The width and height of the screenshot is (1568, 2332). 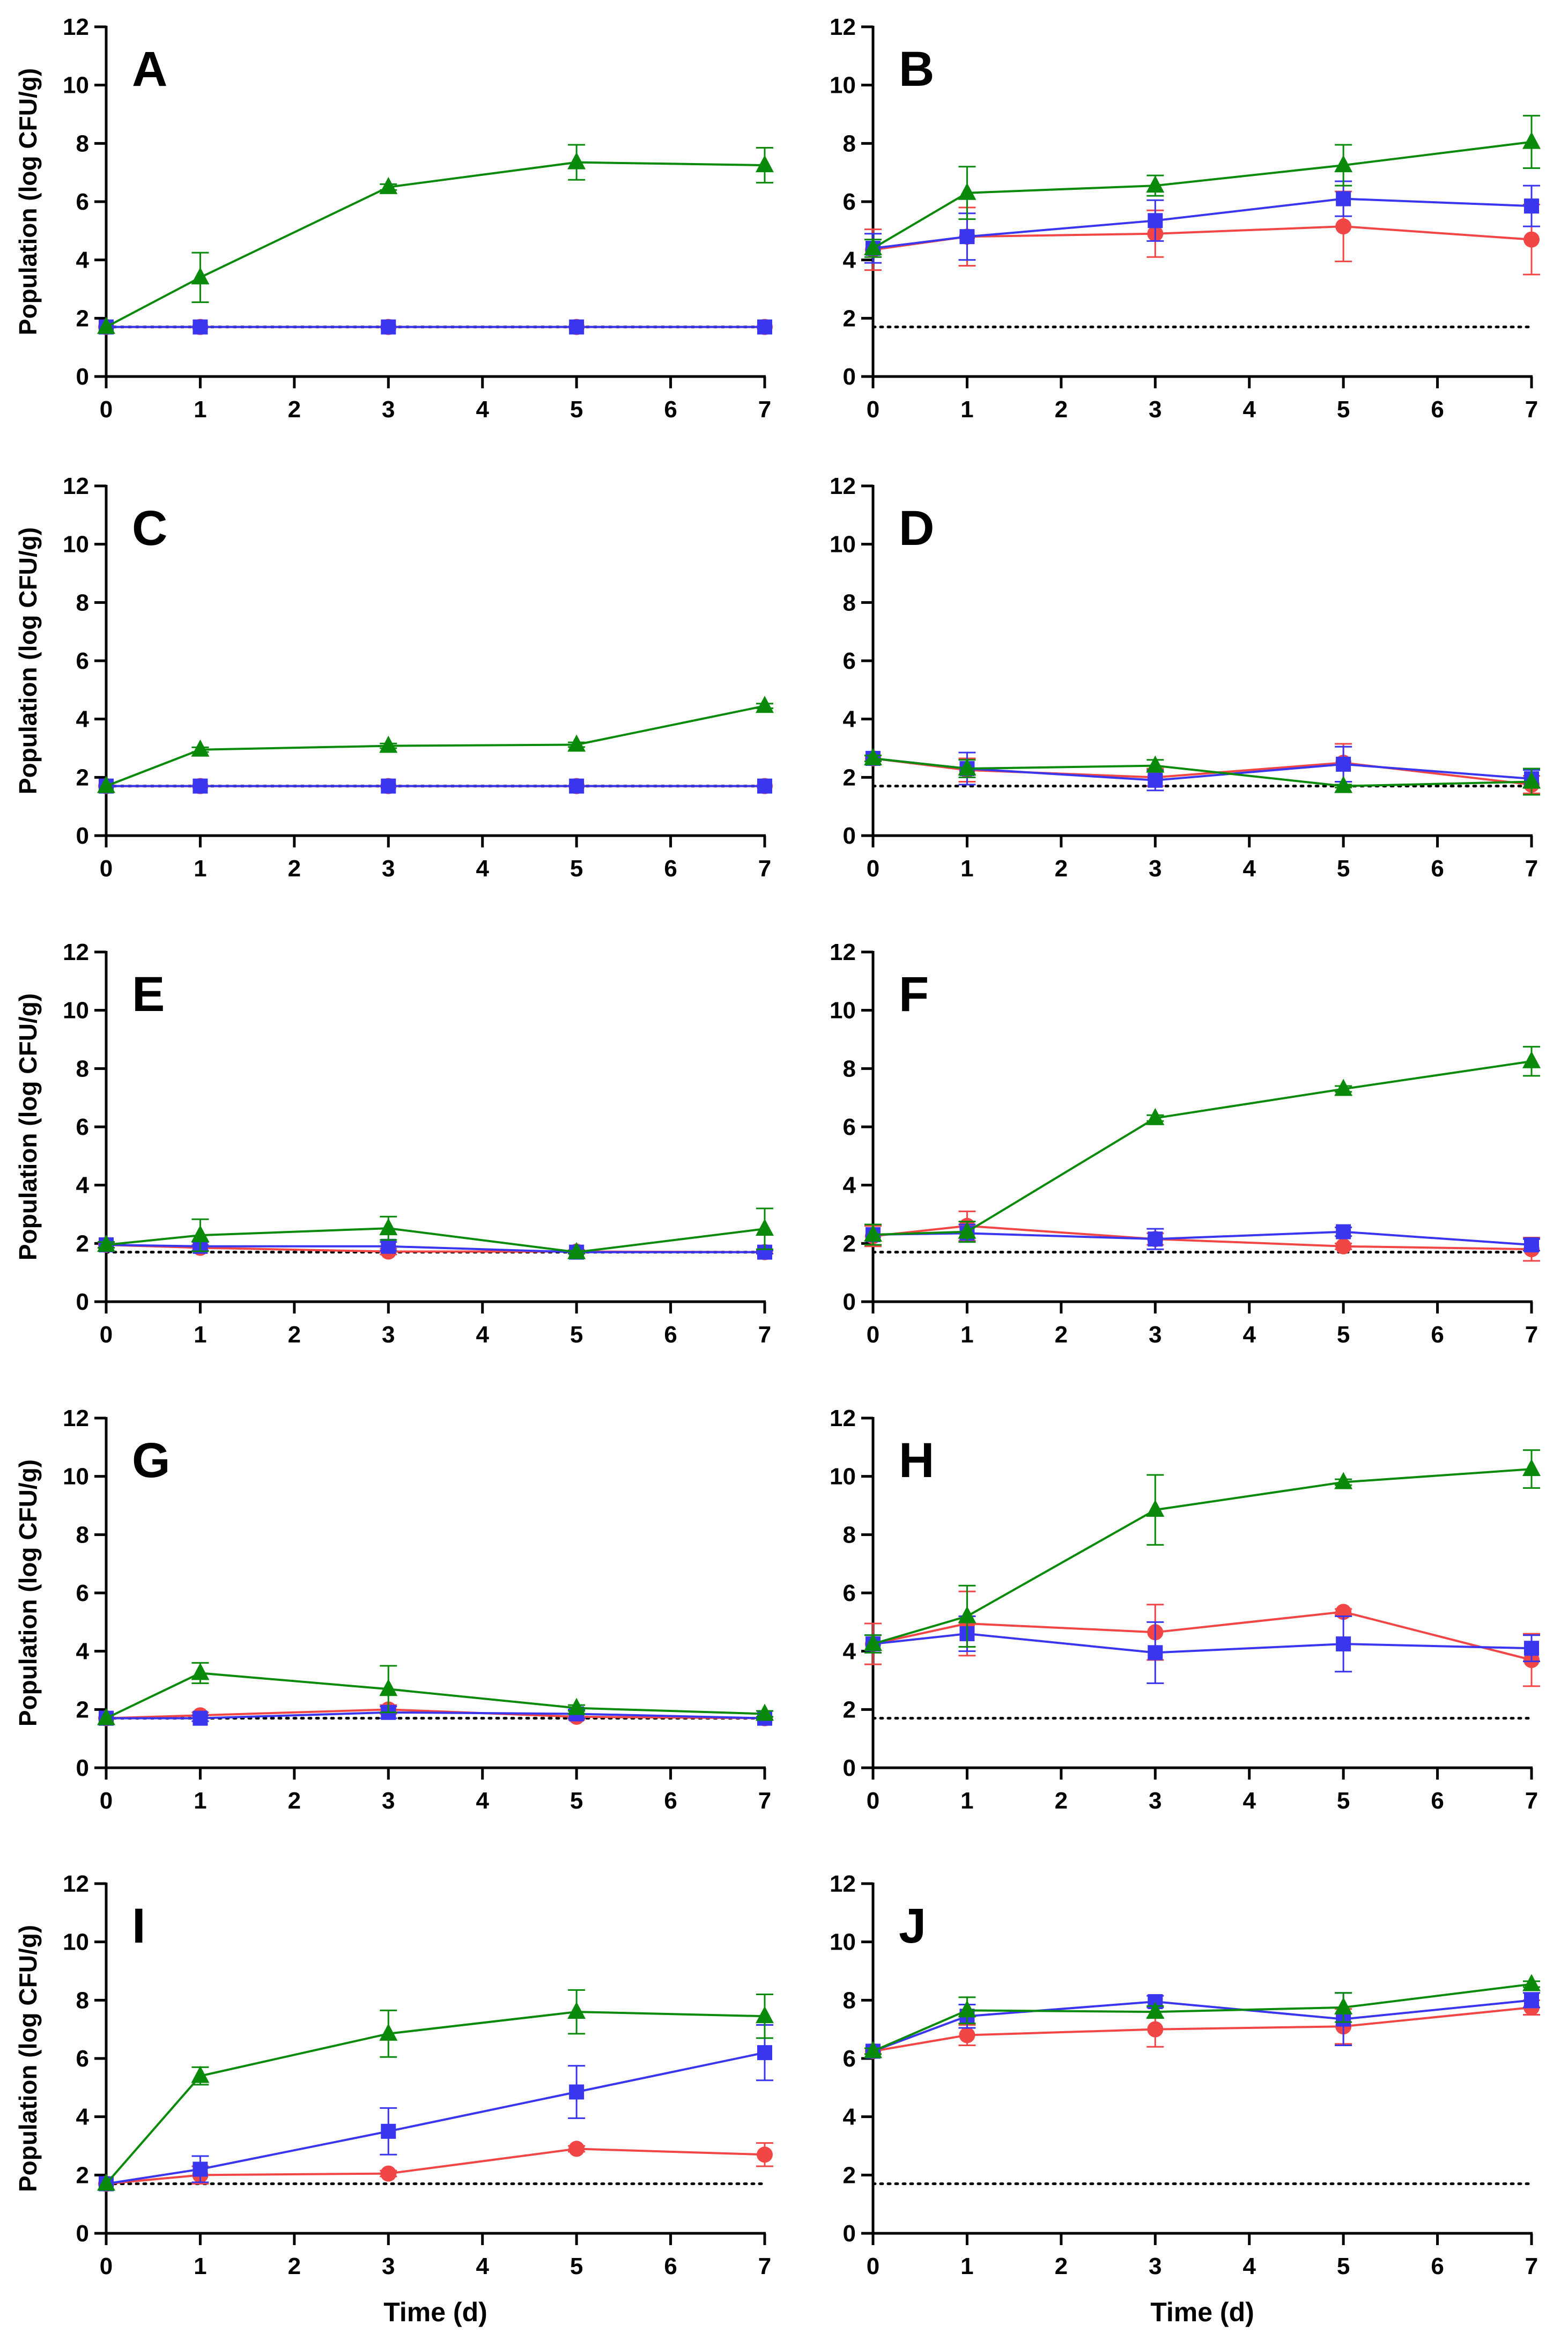 I want to click on panel-letter: B, so click(x=916, y=69).